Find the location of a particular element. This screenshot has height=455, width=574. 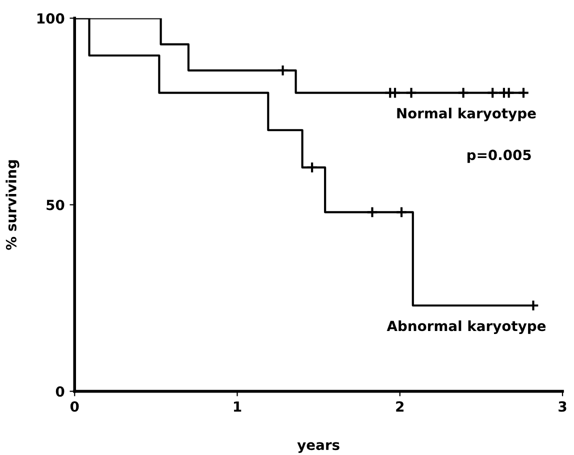

x-tick-label: 2 is located at coordinates (400, 406).